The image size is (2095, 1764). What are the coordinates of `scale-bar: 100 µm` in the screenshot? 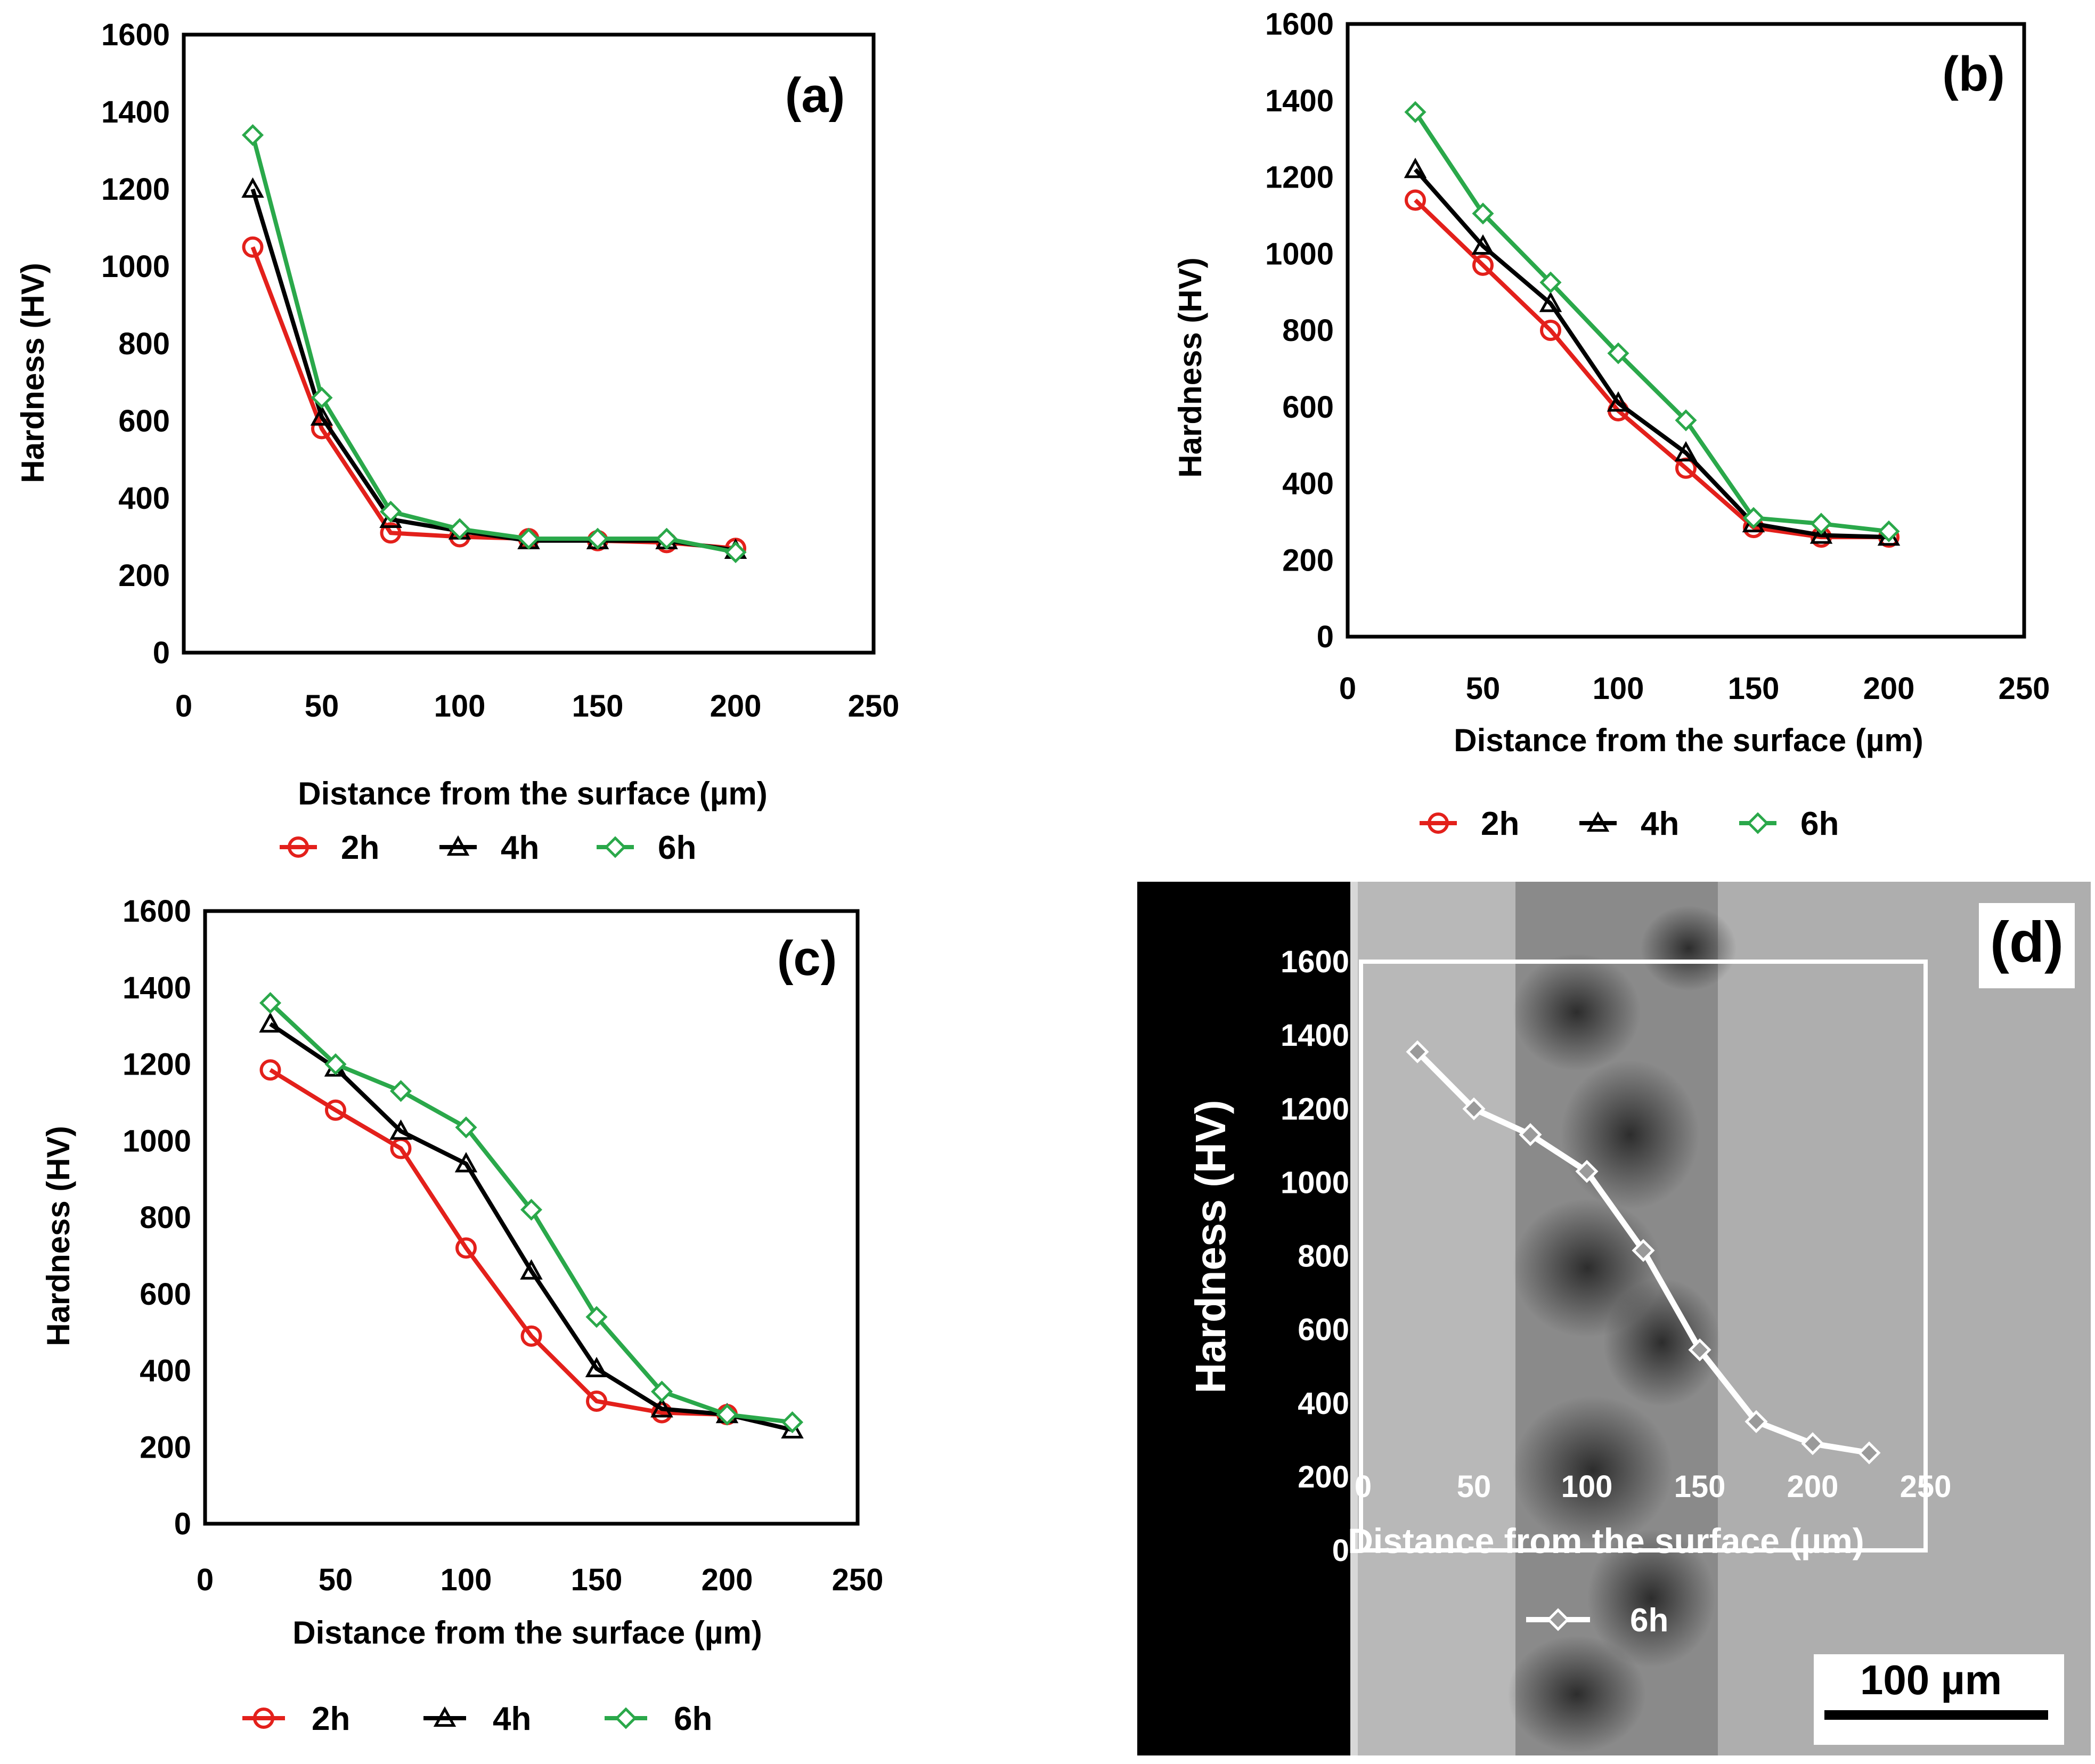 It's located at (1939, 1700).